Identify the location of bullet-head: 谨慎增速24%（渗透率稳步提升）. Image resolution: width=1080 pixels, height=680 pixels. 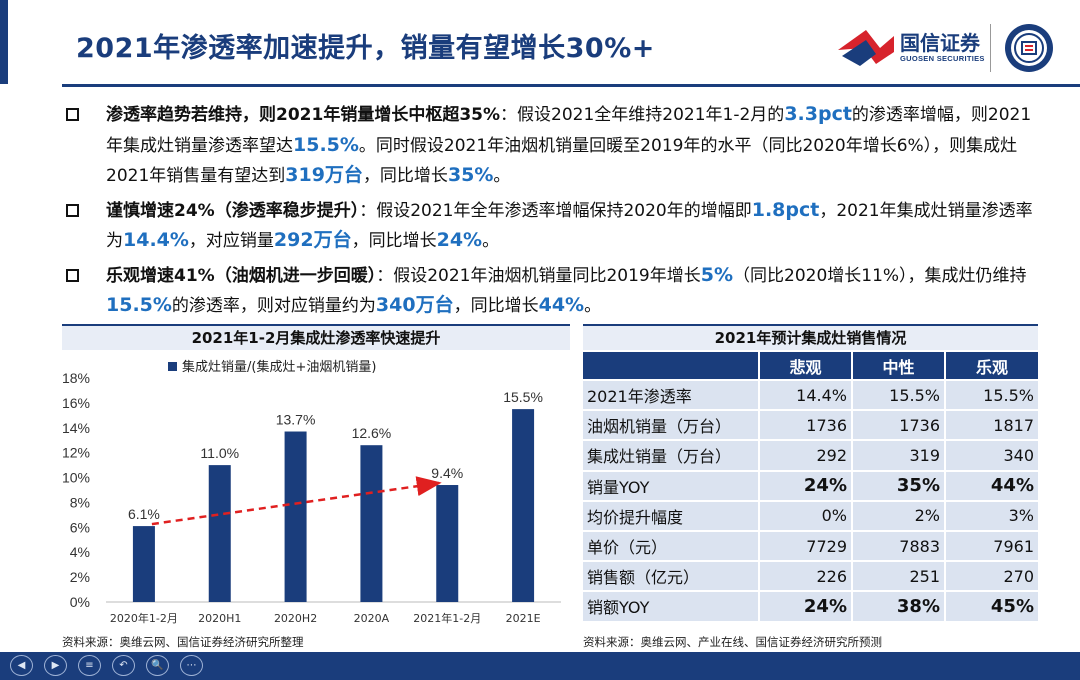
(233, 210).